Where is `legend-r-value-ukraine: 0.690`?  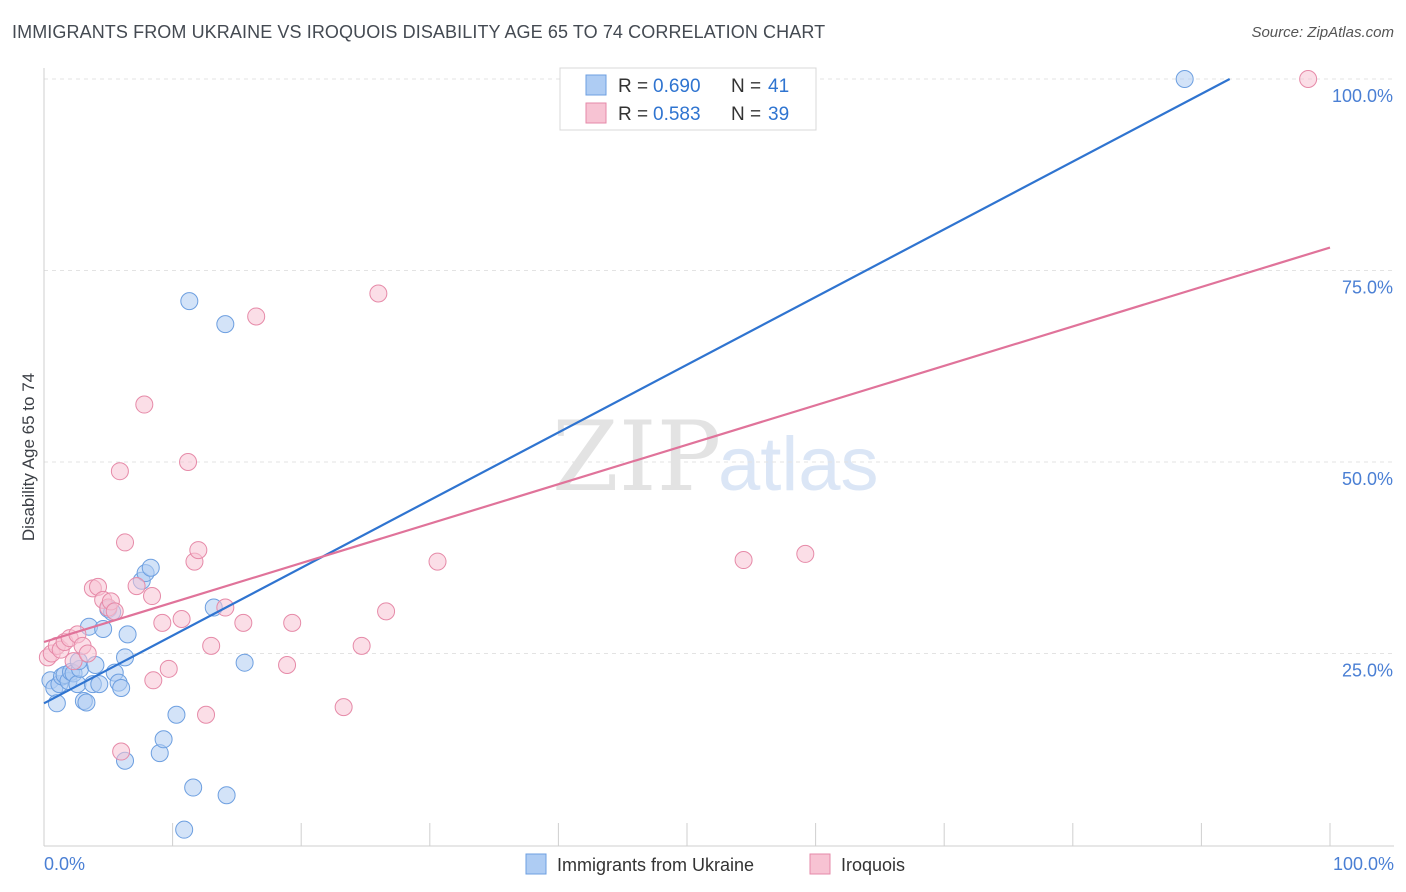
legend-r-value-ukraine: 0.690 is located at coordinates (677, 86).